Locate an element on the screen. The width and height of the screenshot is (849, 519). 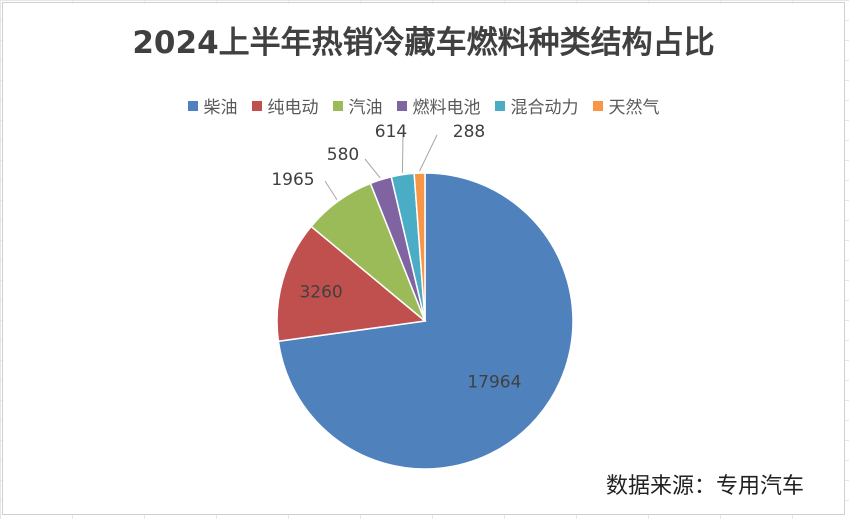
legend-item-natural-gas: 天然气 is located at coordinates (626, 105).